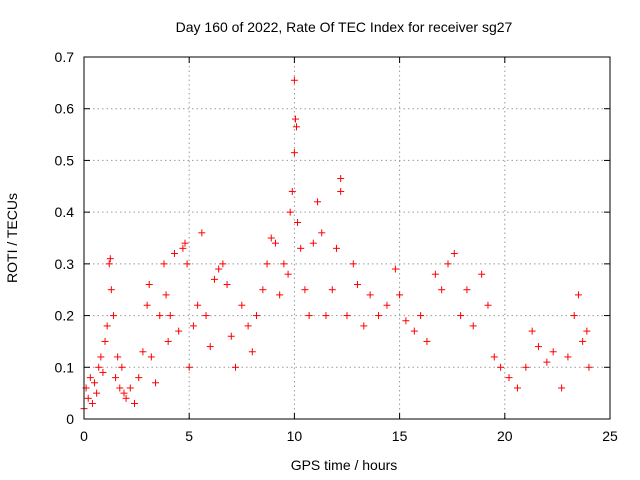  I want to click on y-tick-label: 0.3, so click(65, 264).